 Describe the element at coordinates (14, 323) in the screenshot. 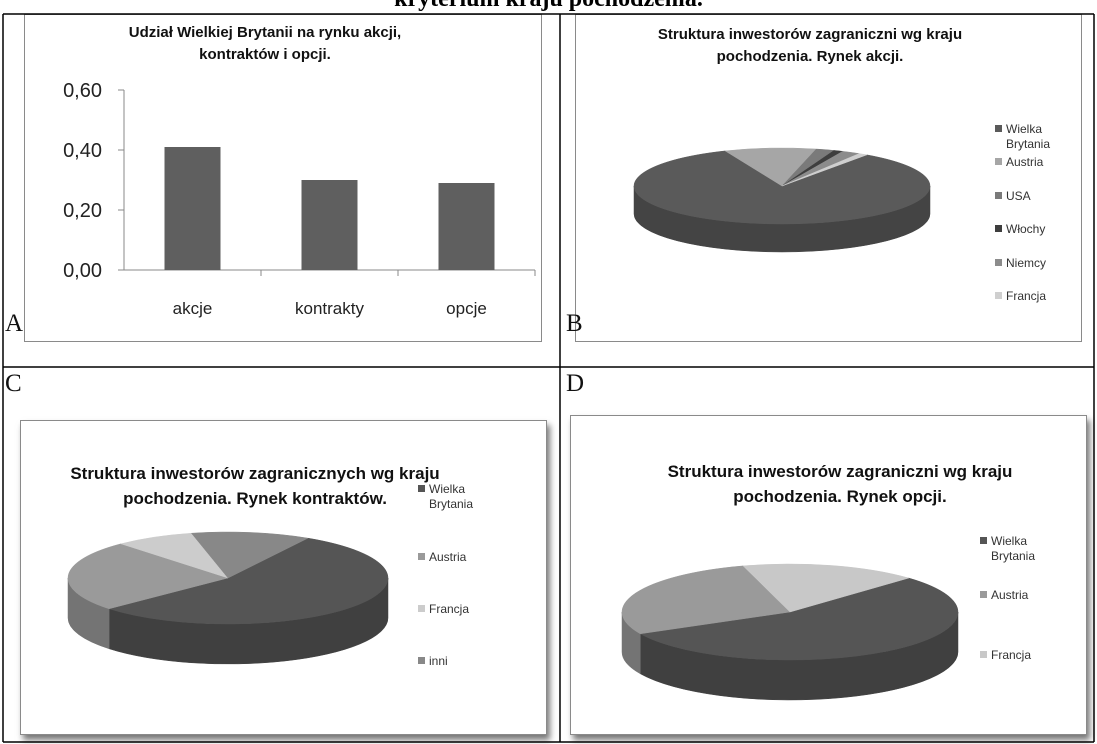

I see `panel-label: A` at that location.